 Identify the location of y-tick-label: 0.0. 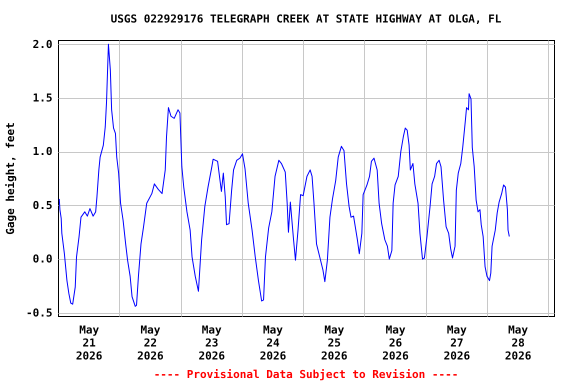
(42, 259).